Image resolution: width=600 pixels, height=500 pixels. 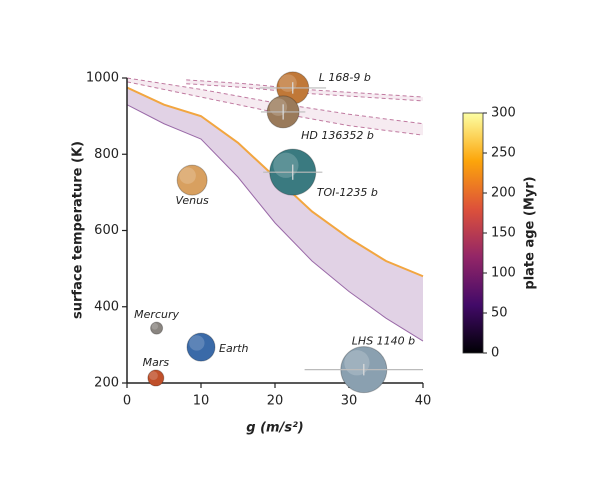 I want to click on x-tick-label: 40, so click(x=423, y=401).